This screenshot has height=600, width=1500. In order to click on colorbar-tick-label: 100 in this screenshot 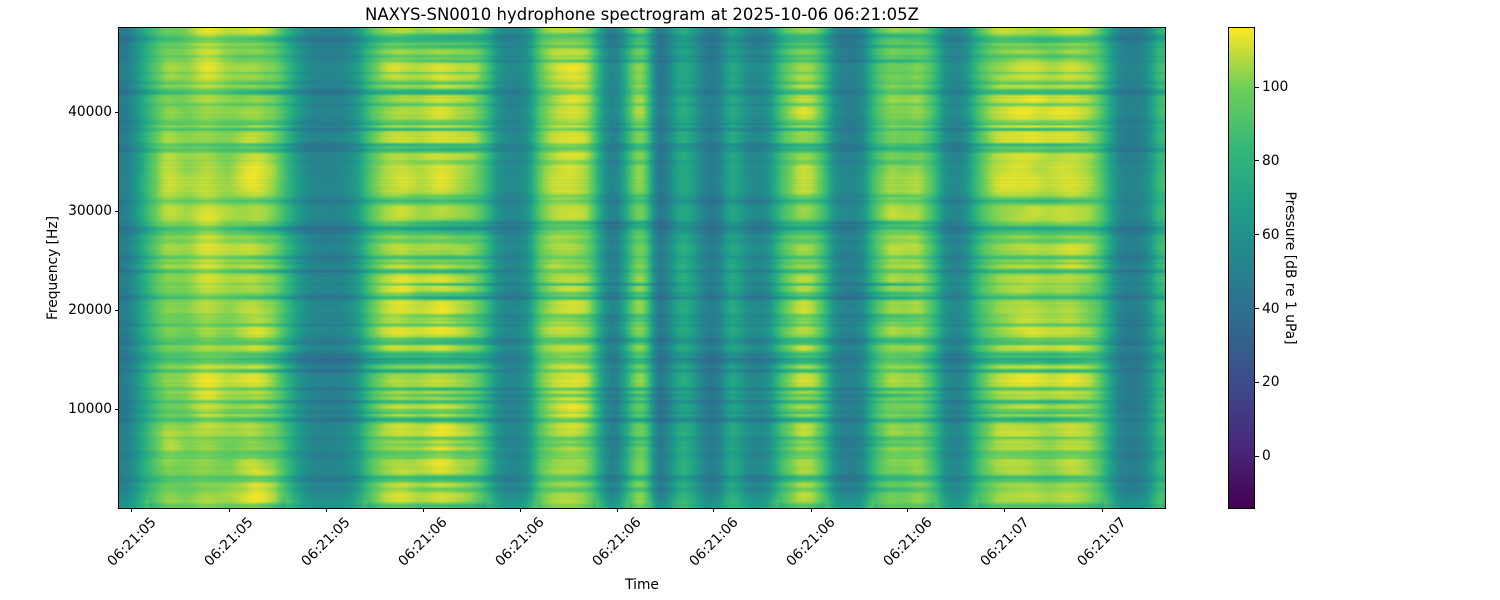, I will do `click(1275, 87)`.